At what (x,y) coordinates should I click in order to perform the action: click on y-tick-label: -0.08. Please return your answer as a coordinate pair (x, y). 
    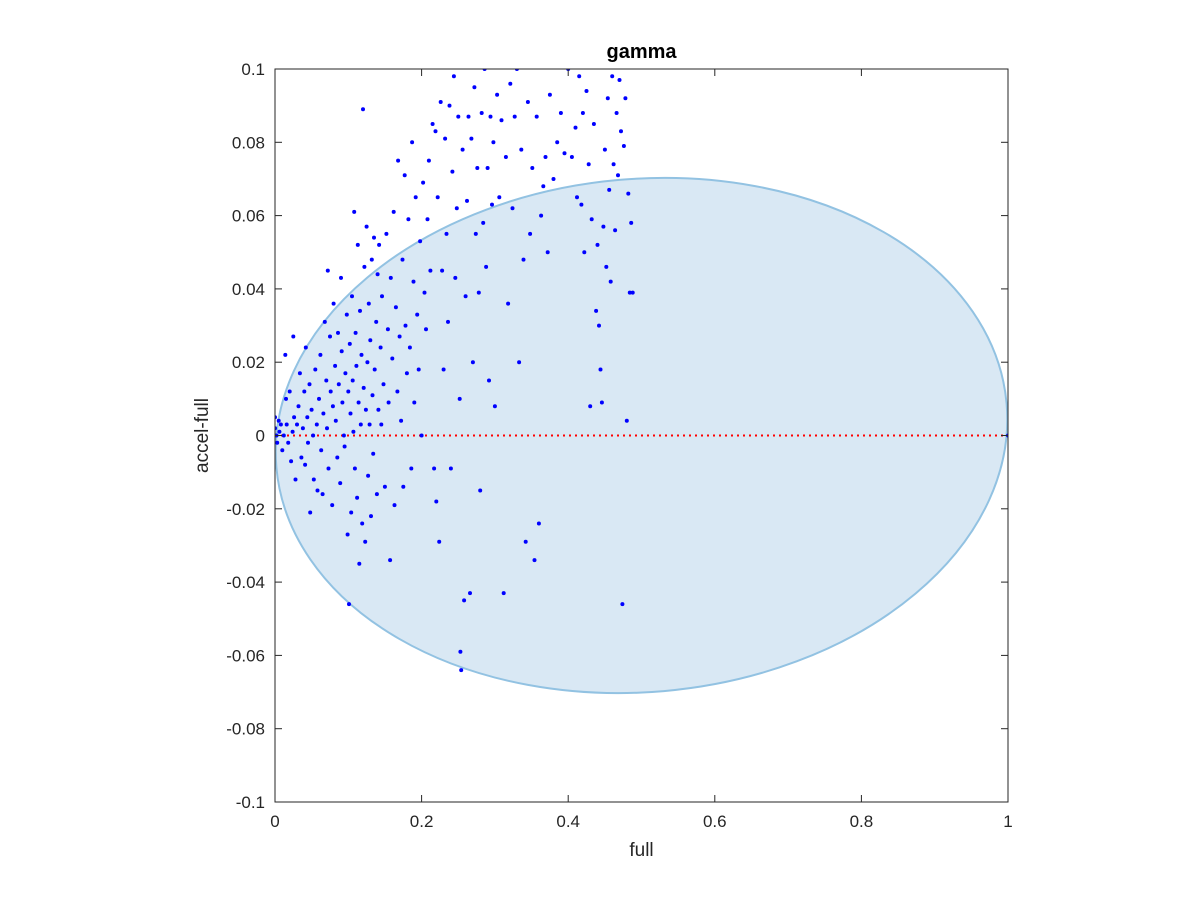
    Looking at the image, I should click on (245, 729).